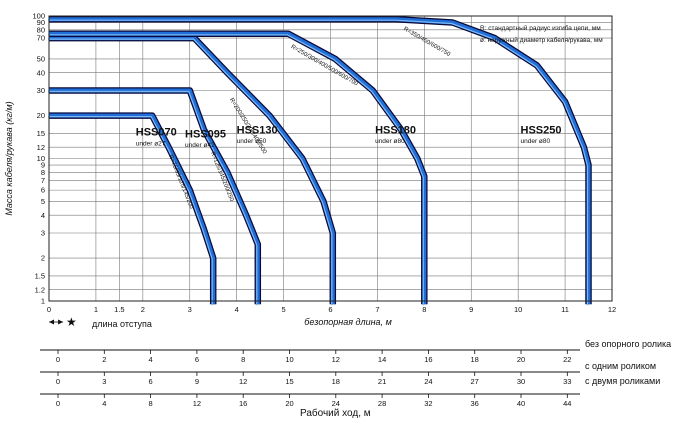 This screenshot has height=424, width=700. Describe the element at coordinates (43, 215) in the screenshot. I see `y-tick-label: 4` at that location.